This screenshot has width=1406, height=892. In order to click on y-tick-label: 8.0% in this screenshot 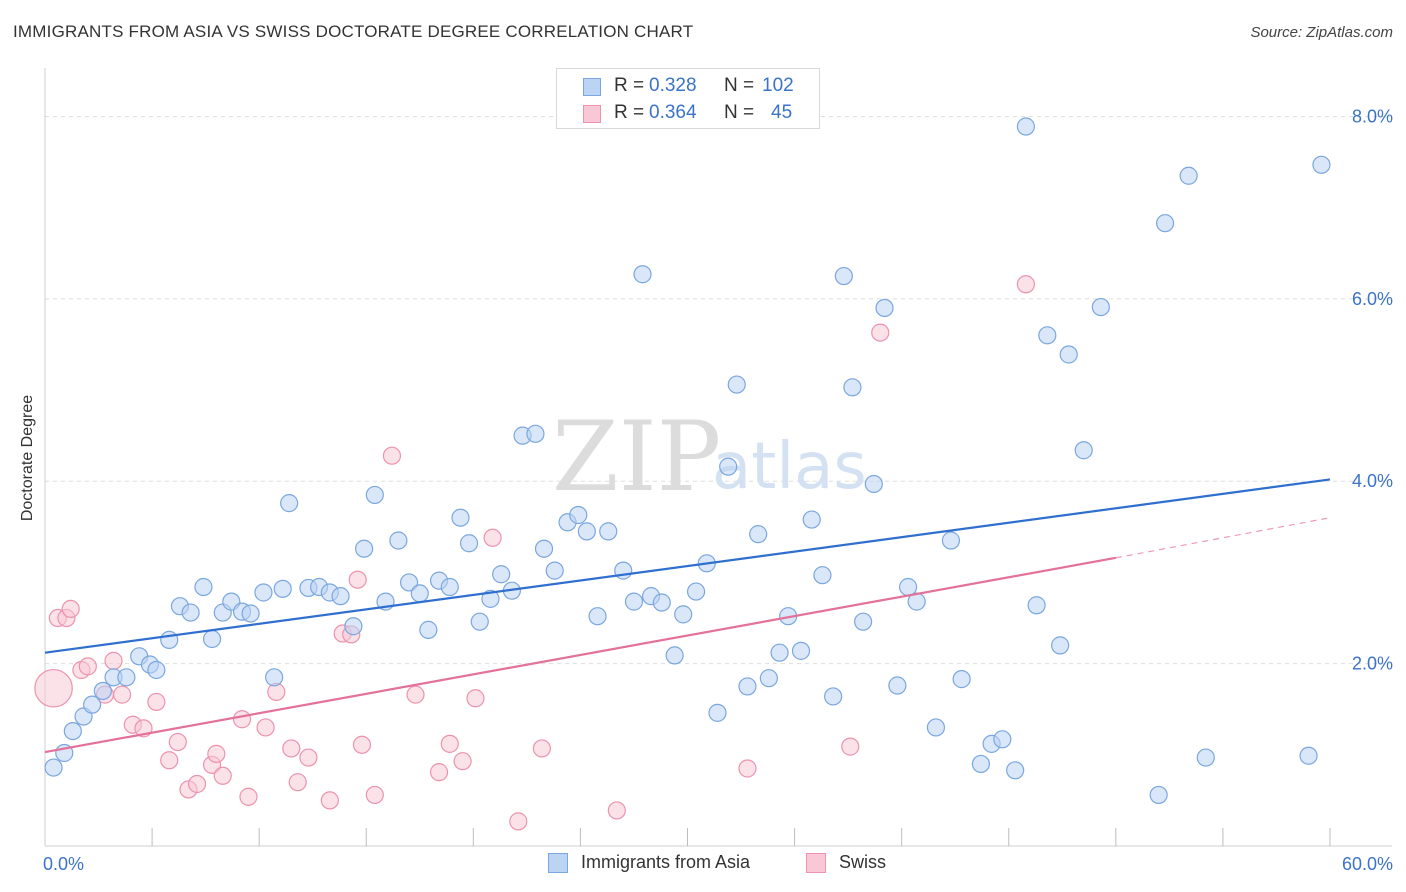, I will do `click(1372, 116)`.